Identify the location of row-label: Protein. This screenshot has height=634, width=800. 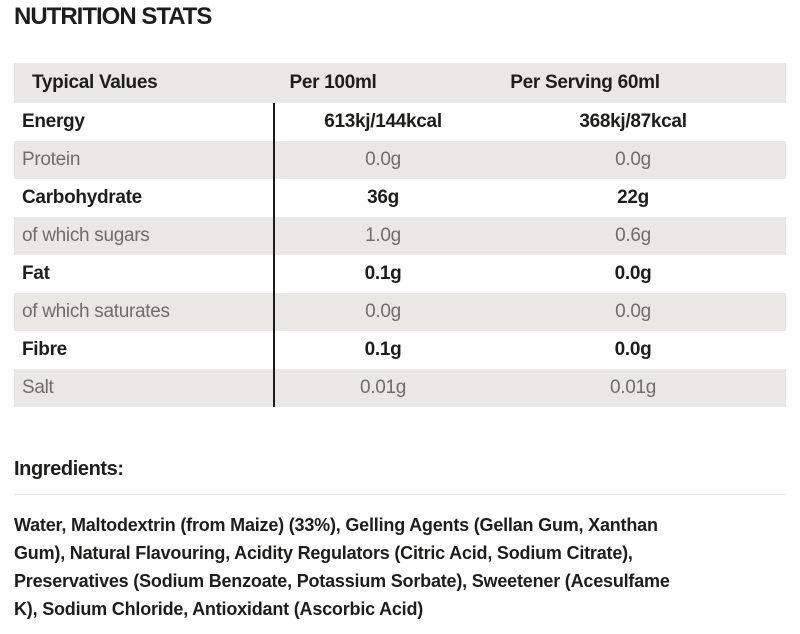
(51, 159).